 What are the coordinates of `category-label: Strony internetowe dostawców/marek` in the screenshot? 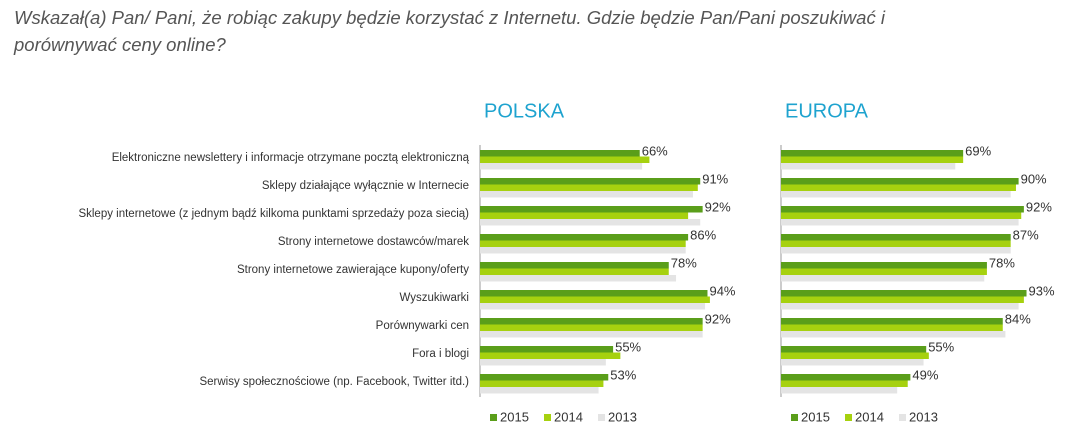 It's located at (373, 242).